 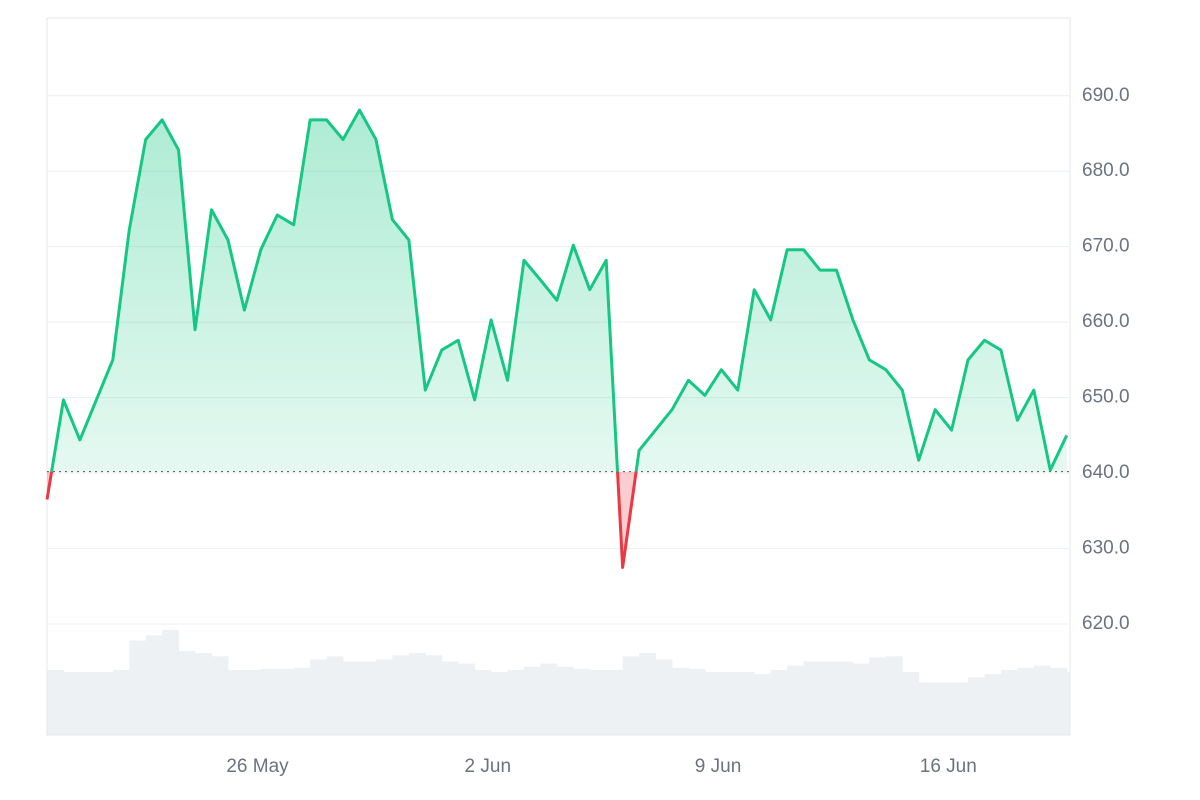 What do you see at coordinates (948, 766) in the screenshot?
I see `x-tick-label: 16 Jun` at bounding box center [948, 766].